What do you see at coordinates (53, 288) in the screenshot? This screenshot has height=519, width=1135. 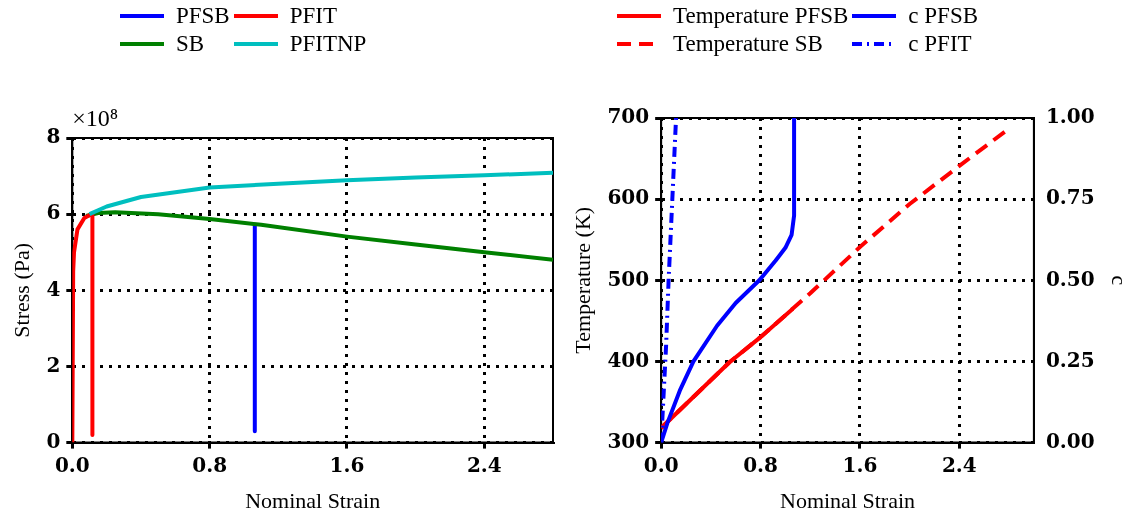 I see `y-tick-label: 4` at bounding box center [53, 288].